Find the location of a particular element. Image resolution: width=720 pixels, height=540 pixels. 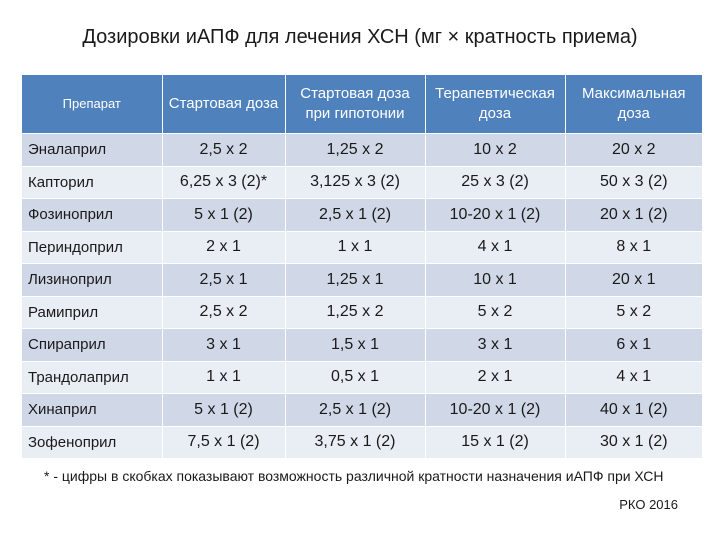

drug-name-cell: Фозиноприл is located at coordinates (92, 214).